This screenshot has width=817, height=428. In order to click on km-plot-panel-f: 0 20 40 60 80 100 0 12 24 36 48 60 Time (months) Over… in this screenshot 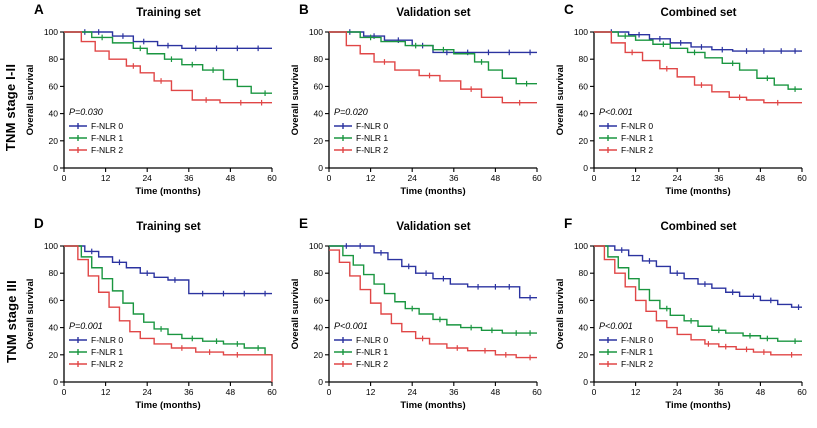, I will do `click(681, 326)`.